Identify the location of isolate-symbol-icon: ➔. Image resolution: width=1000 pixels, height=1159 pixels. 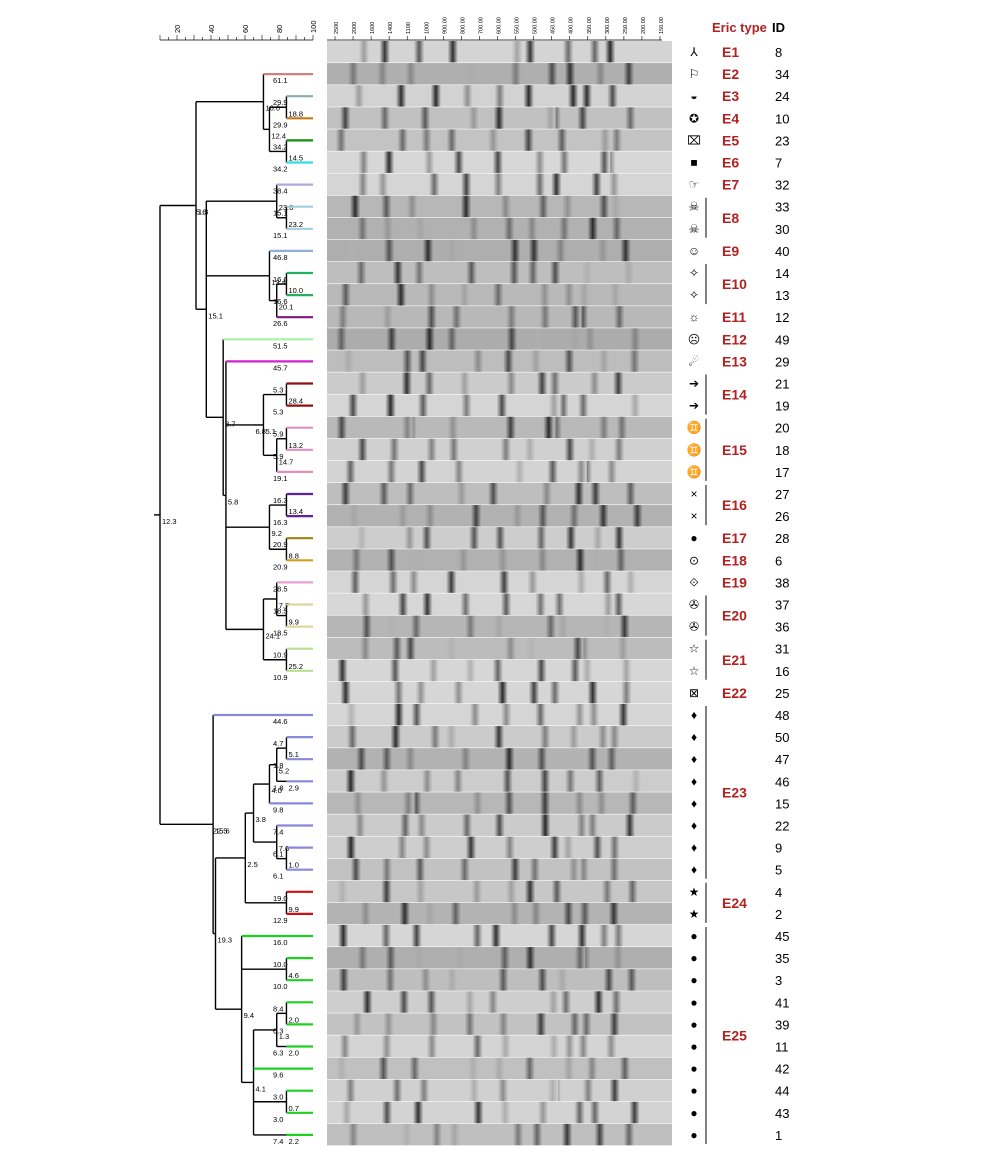
(694, 406).